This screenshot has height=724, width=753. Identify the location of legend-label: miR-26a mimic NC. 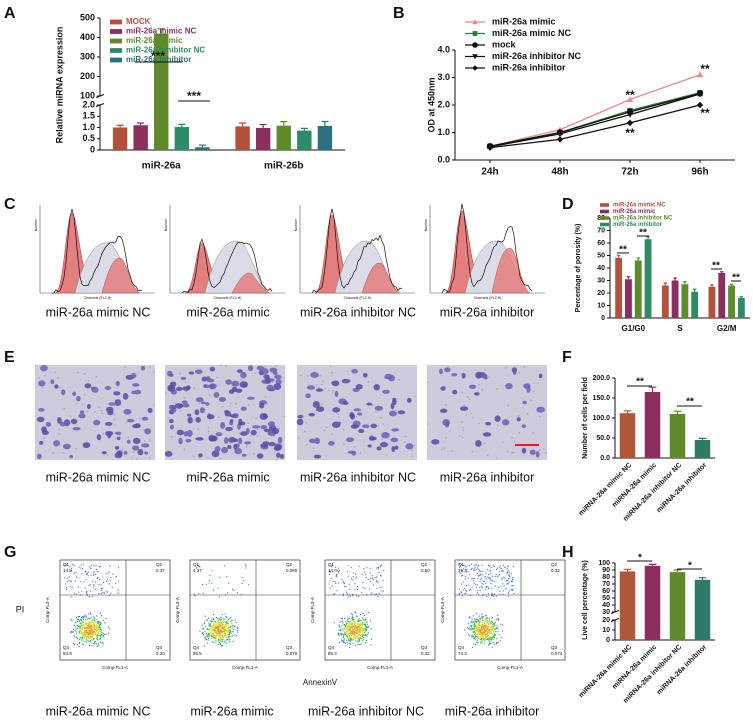
(532, 33).